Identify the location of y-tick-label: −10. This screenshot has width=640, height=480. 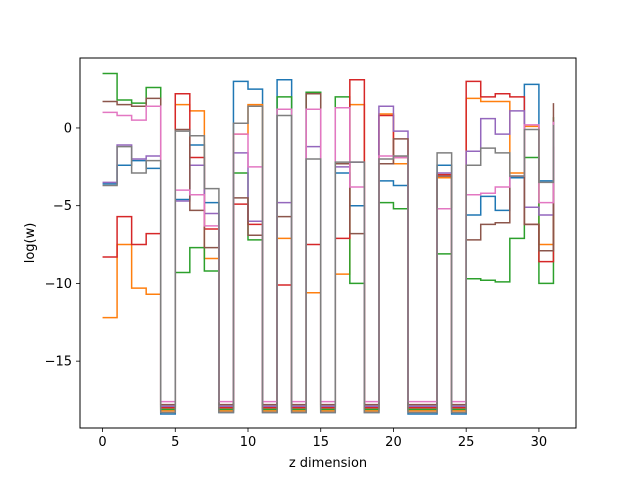
(58, 284).